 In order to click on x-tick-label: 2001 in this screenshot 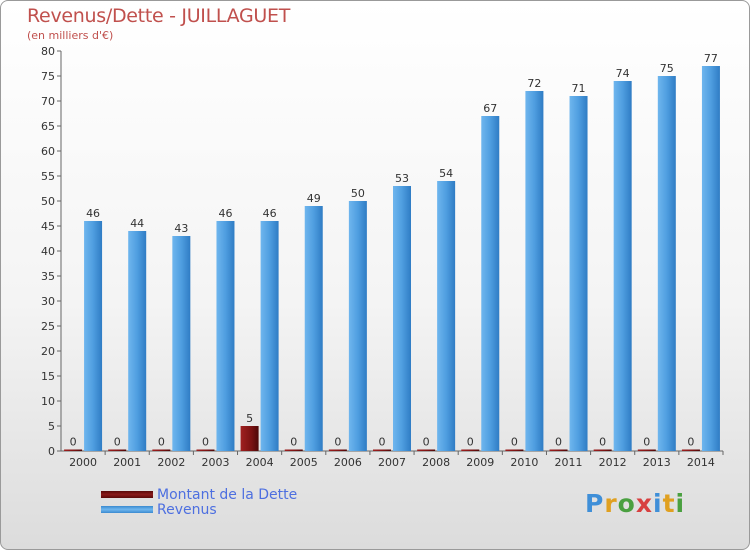, I will do `click(127, 462)`.